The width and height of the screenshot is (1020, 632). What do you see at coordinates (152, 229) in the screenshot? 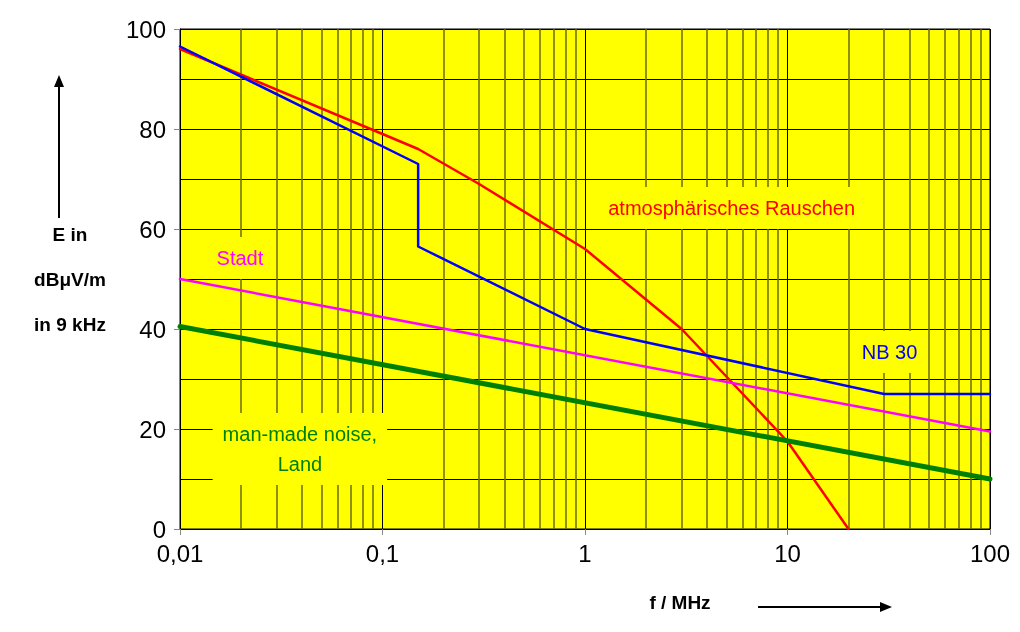
I see `y-tick-label: 60` at bounding box center [152, 229].